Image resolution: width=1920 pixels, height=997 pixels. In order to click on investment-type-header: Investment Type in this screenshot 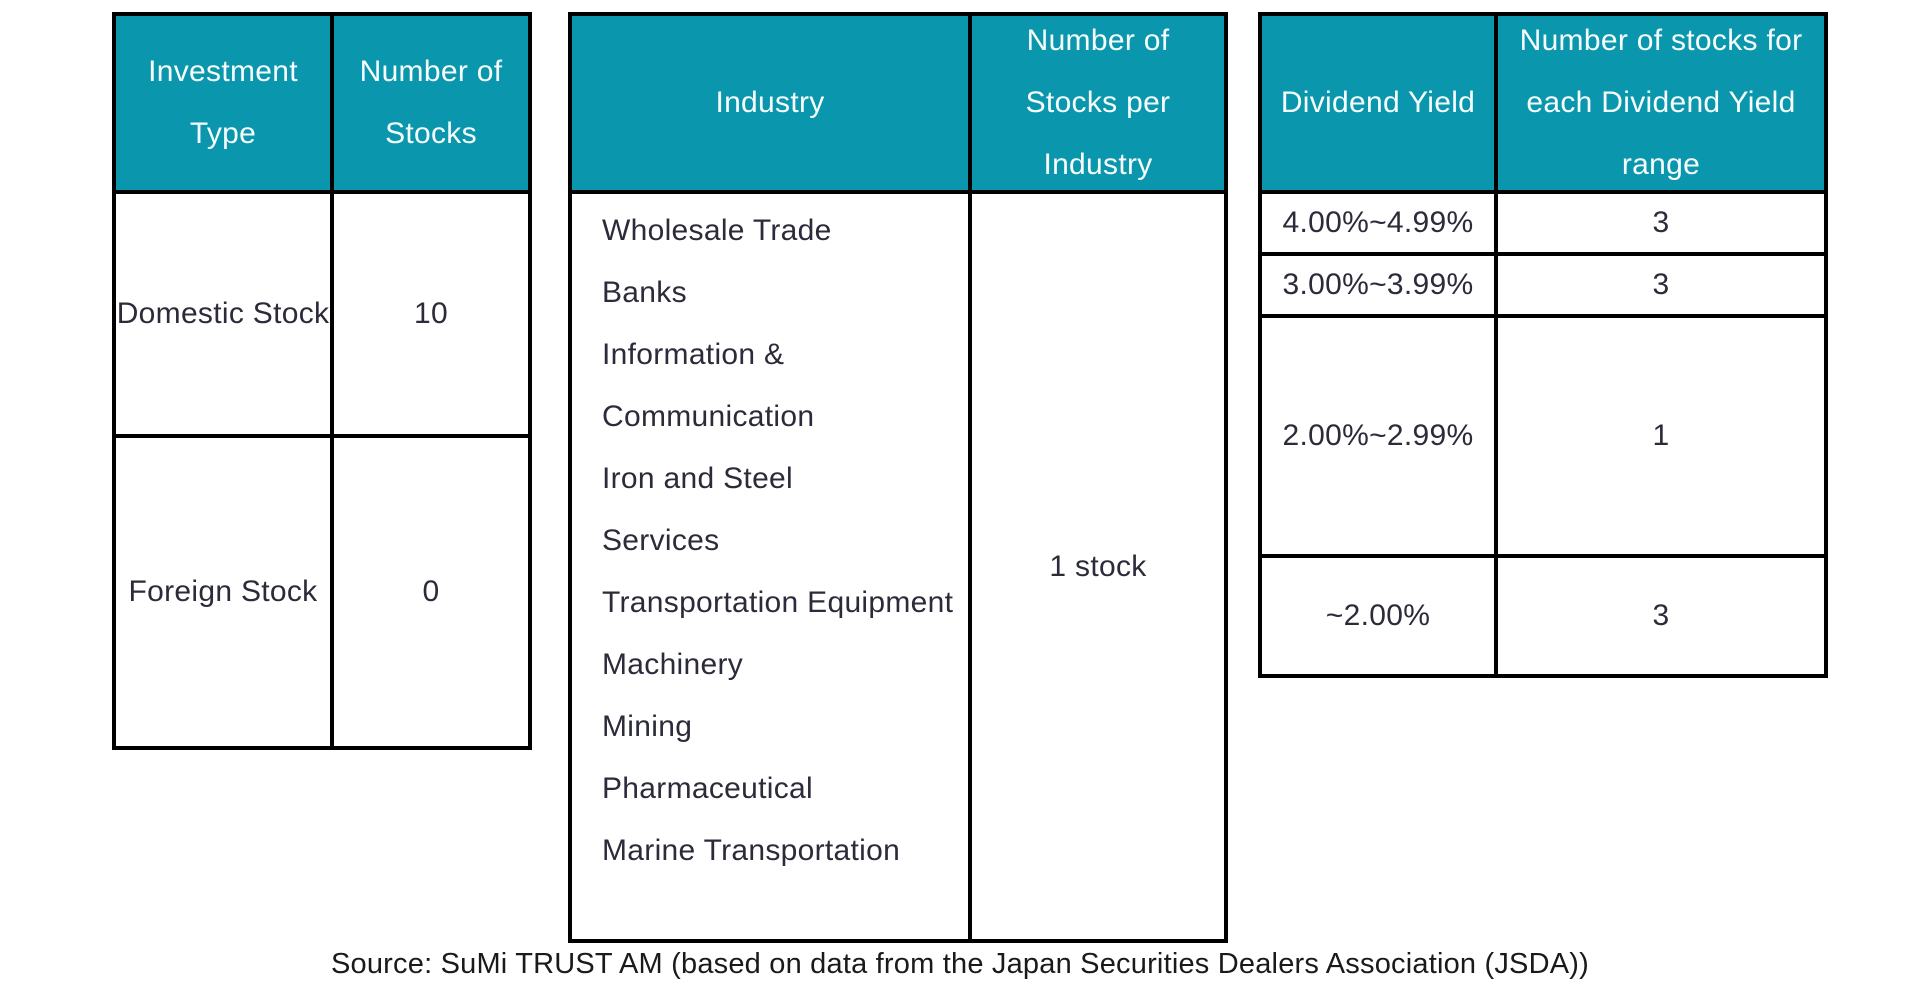, I will do `click(225, 105)`.